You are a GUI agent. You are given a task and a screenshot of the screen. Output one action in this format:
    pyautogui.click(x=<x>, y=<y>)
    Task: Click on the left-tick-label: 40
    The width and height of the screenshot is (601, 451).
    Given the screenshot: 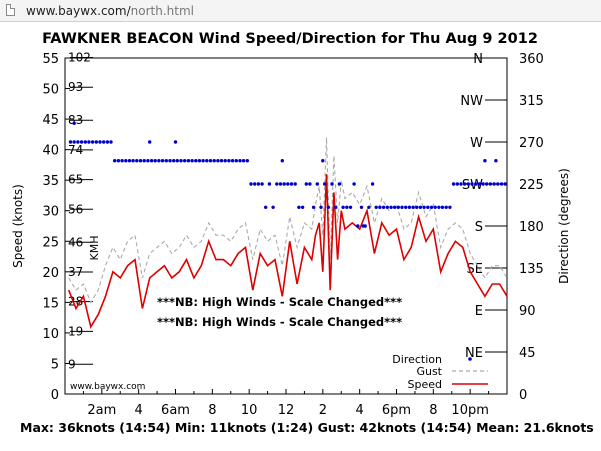 What is the action you would take?
    pyautogui.click(x=50, y=151)
    